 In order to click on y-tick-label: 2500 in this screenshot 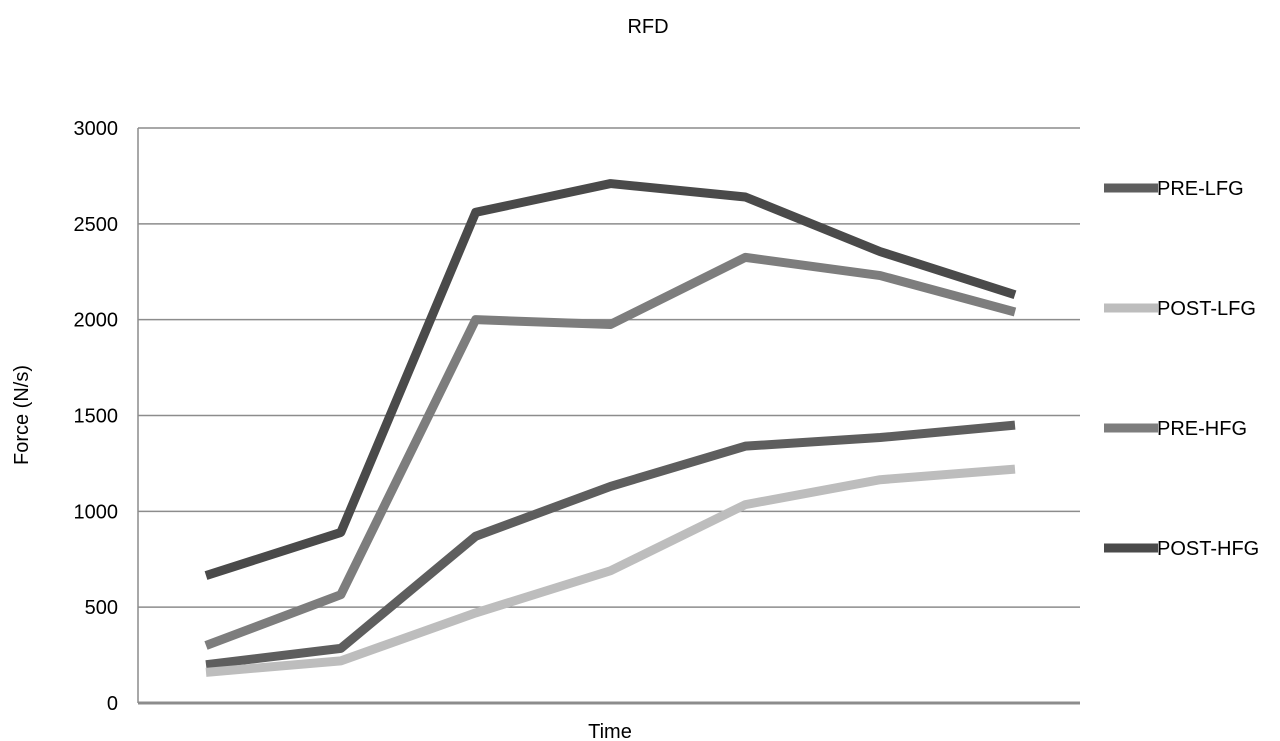, I will do `click(96, 225)`.